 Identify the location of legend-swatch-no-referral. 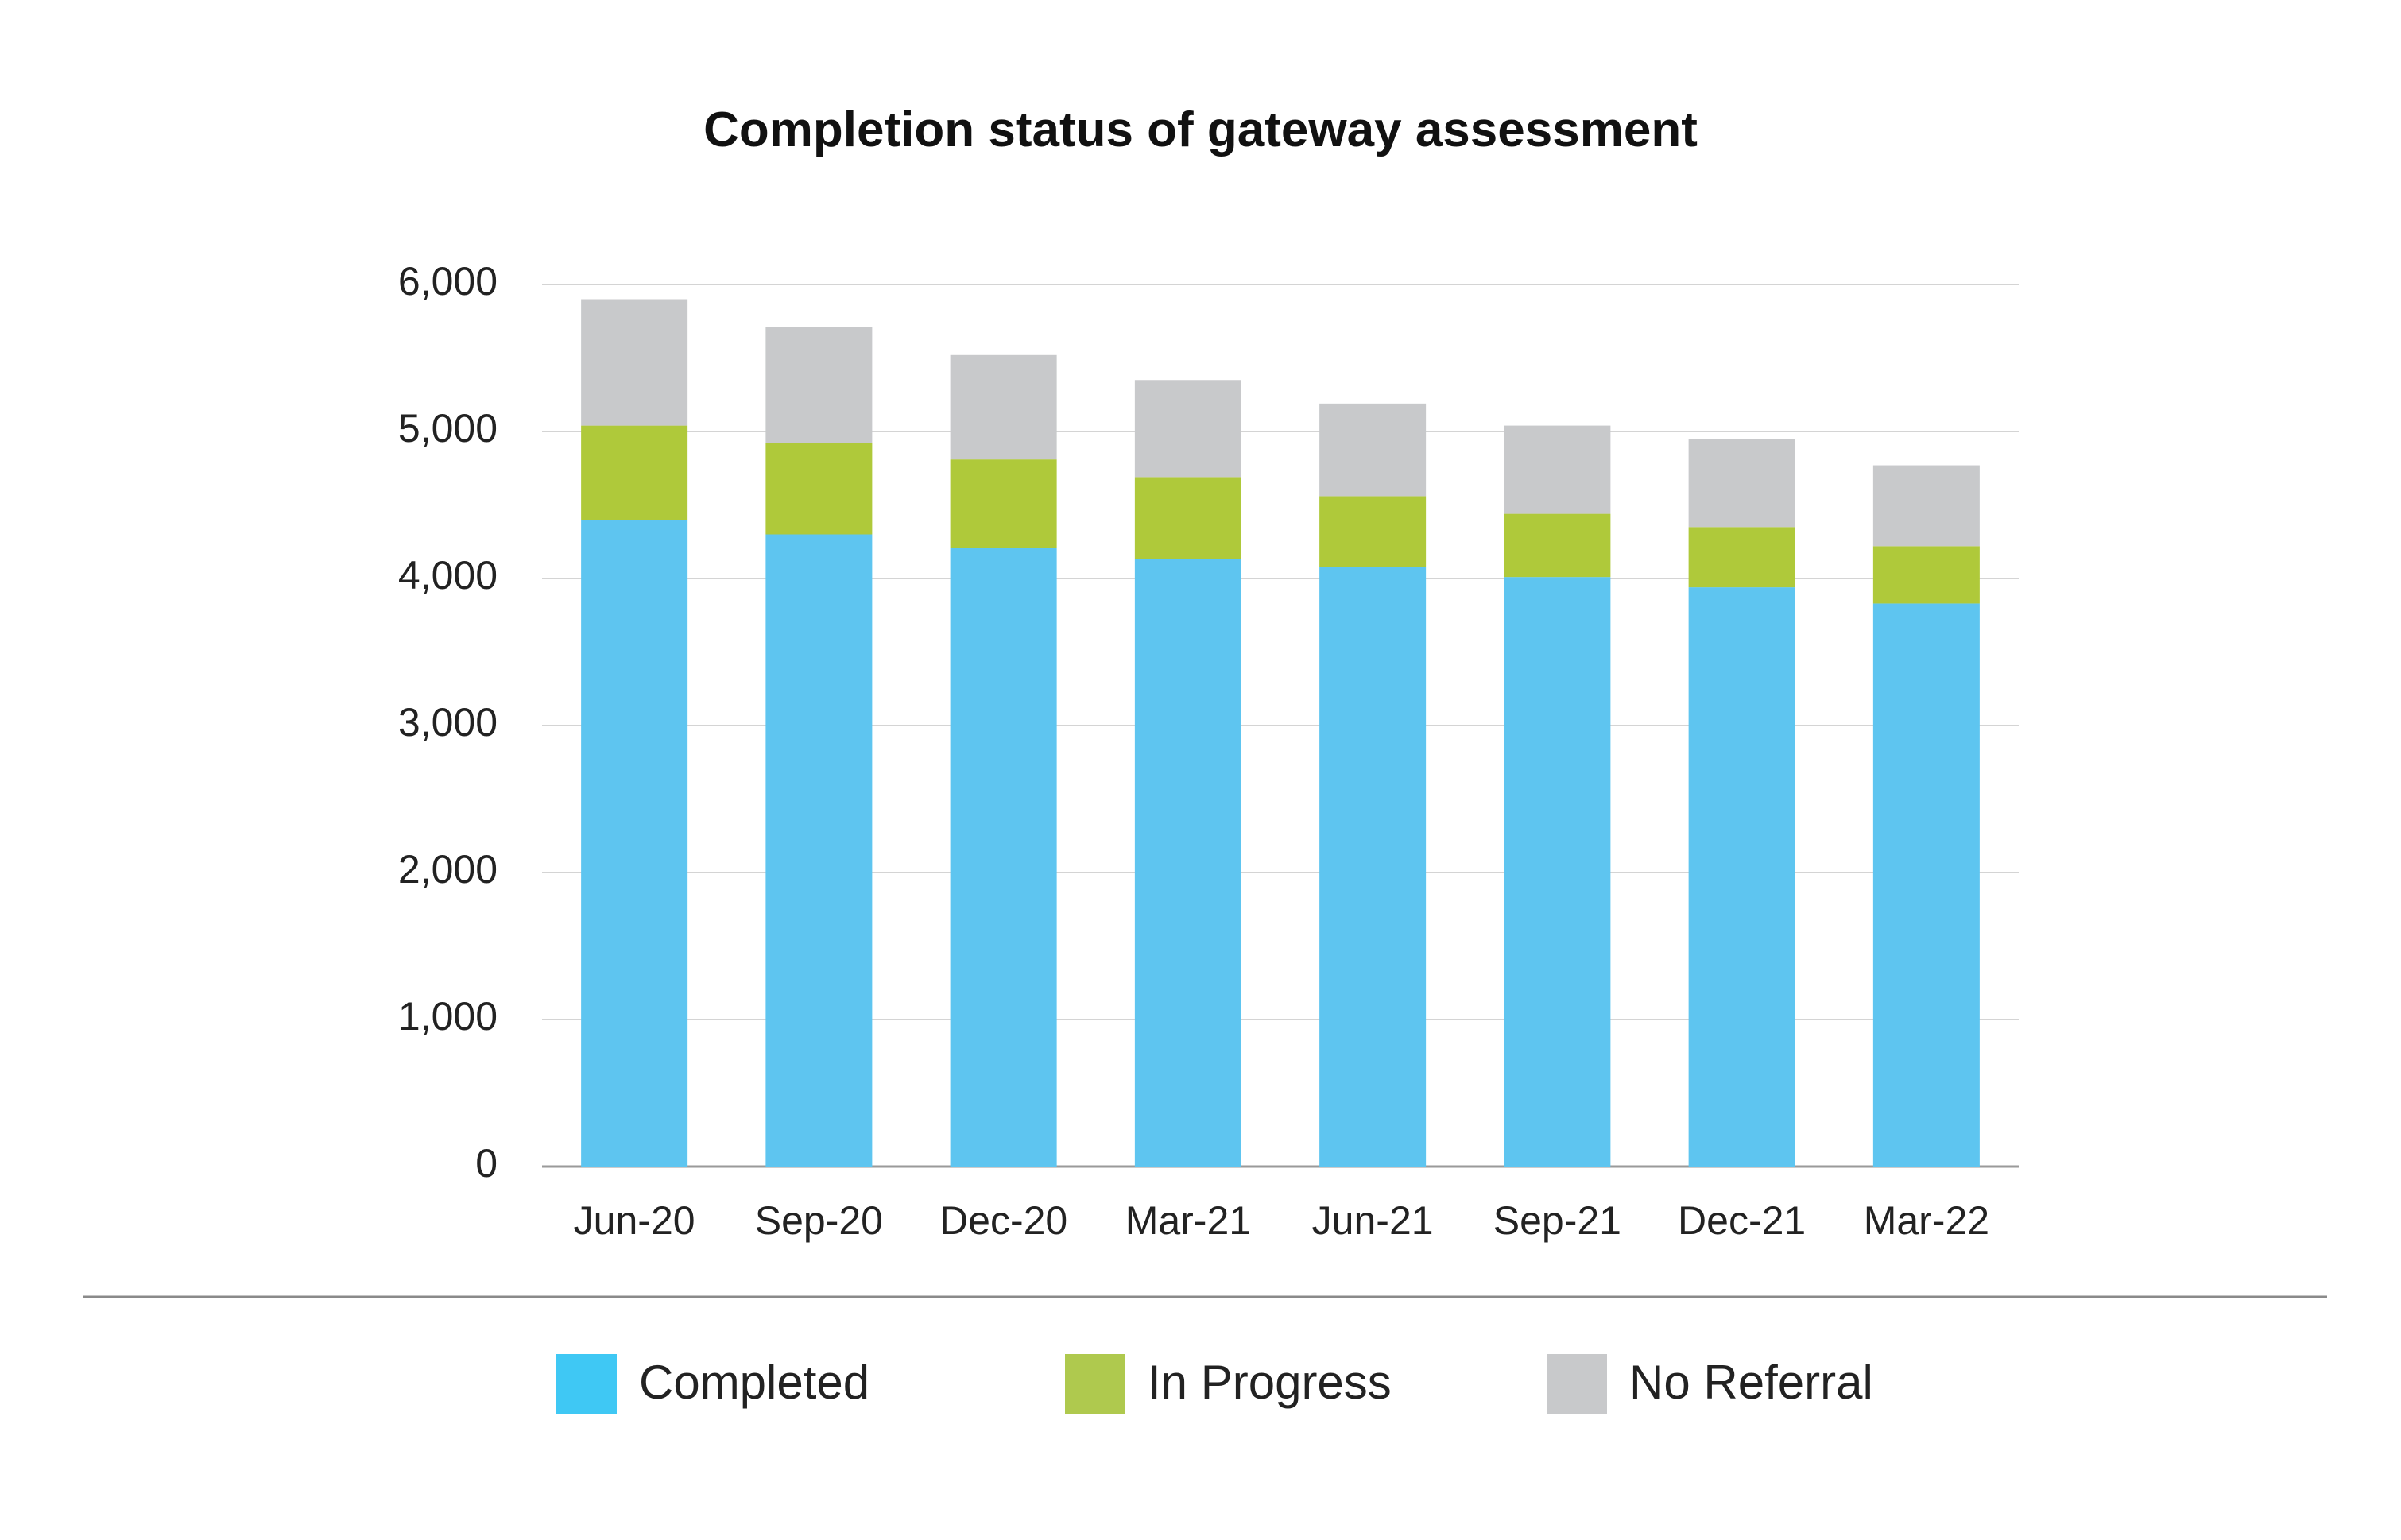
(1577, 1384).